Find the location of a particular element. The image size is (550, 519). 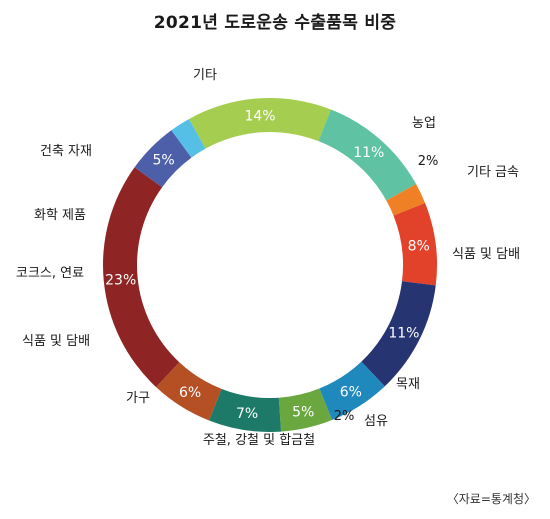

percent-label-0: 23% is located at coordinates (120, 281).